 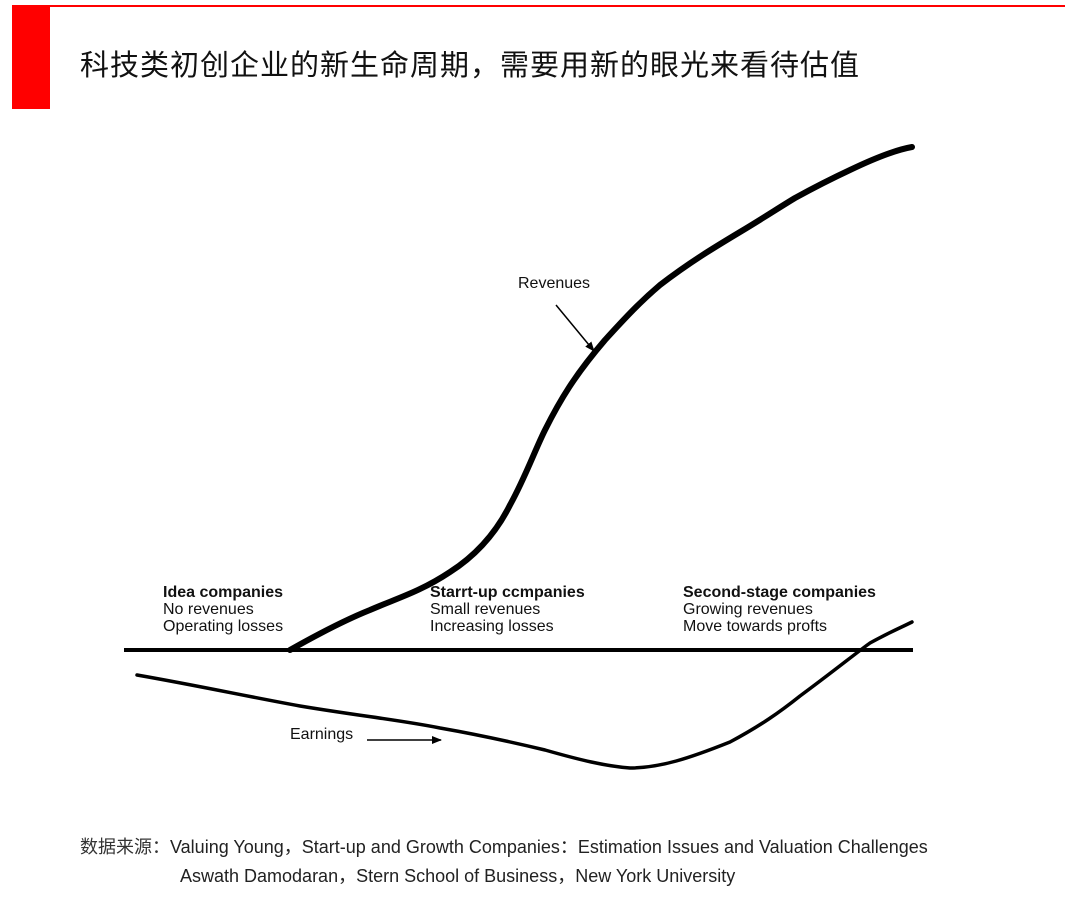 What do you see at coordinates (223, 592) in the screenshot?
I see `stage-heading: Idea companies` at bounding box center [223, 592].